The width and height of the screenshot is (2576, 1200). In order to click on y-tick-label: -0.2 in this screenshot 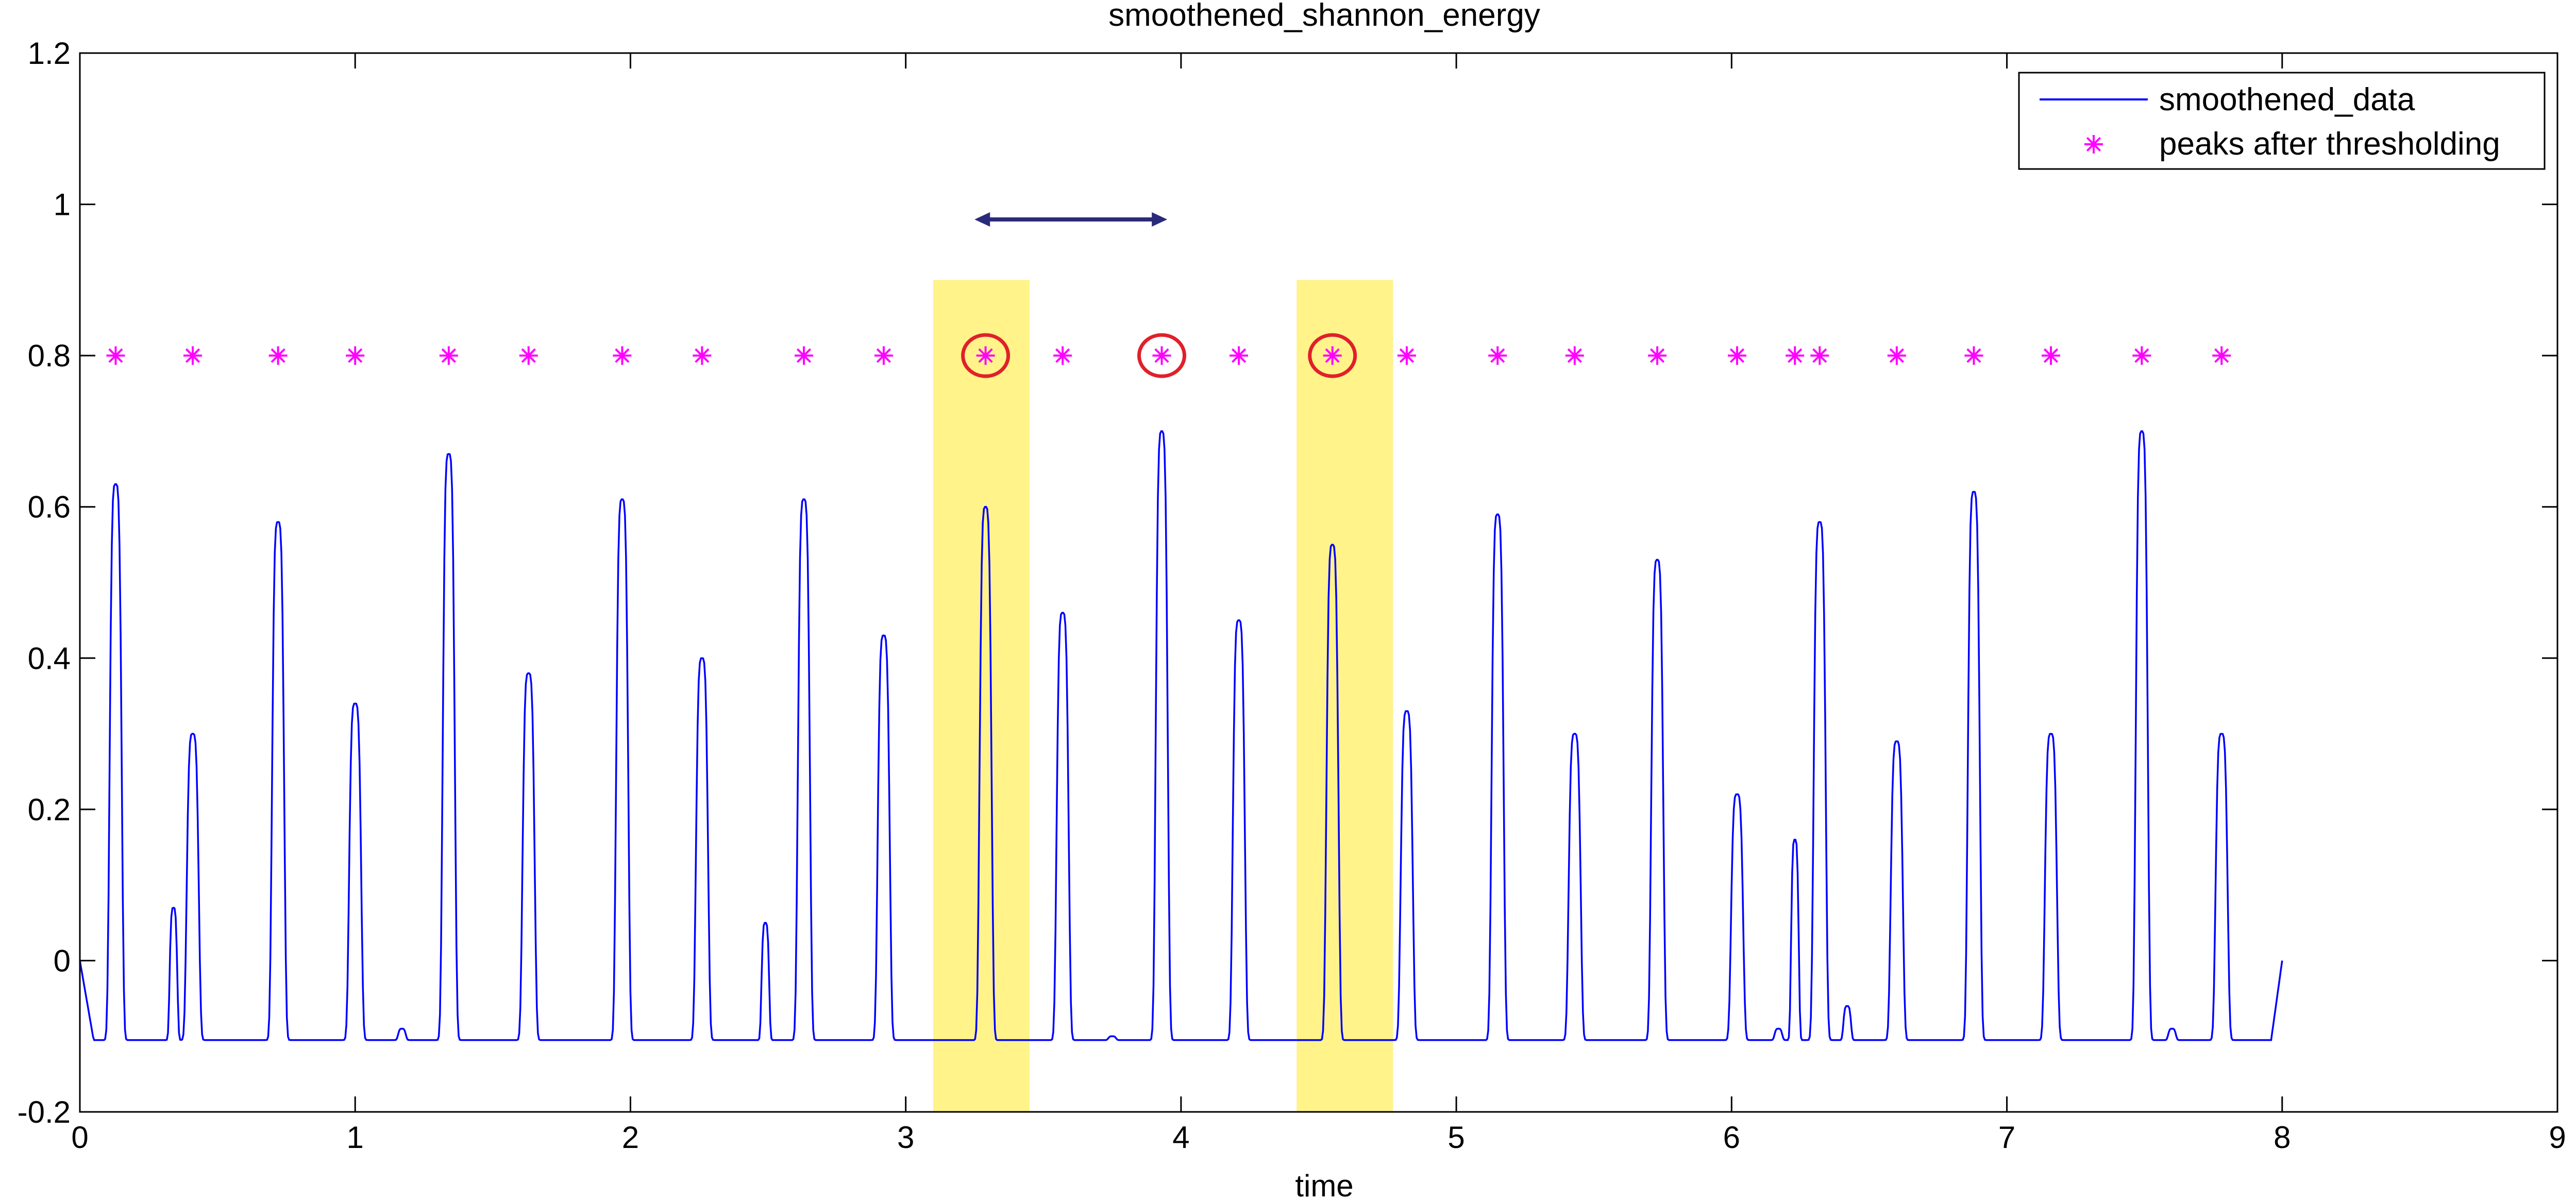, I will do `click(44, 1112)`.